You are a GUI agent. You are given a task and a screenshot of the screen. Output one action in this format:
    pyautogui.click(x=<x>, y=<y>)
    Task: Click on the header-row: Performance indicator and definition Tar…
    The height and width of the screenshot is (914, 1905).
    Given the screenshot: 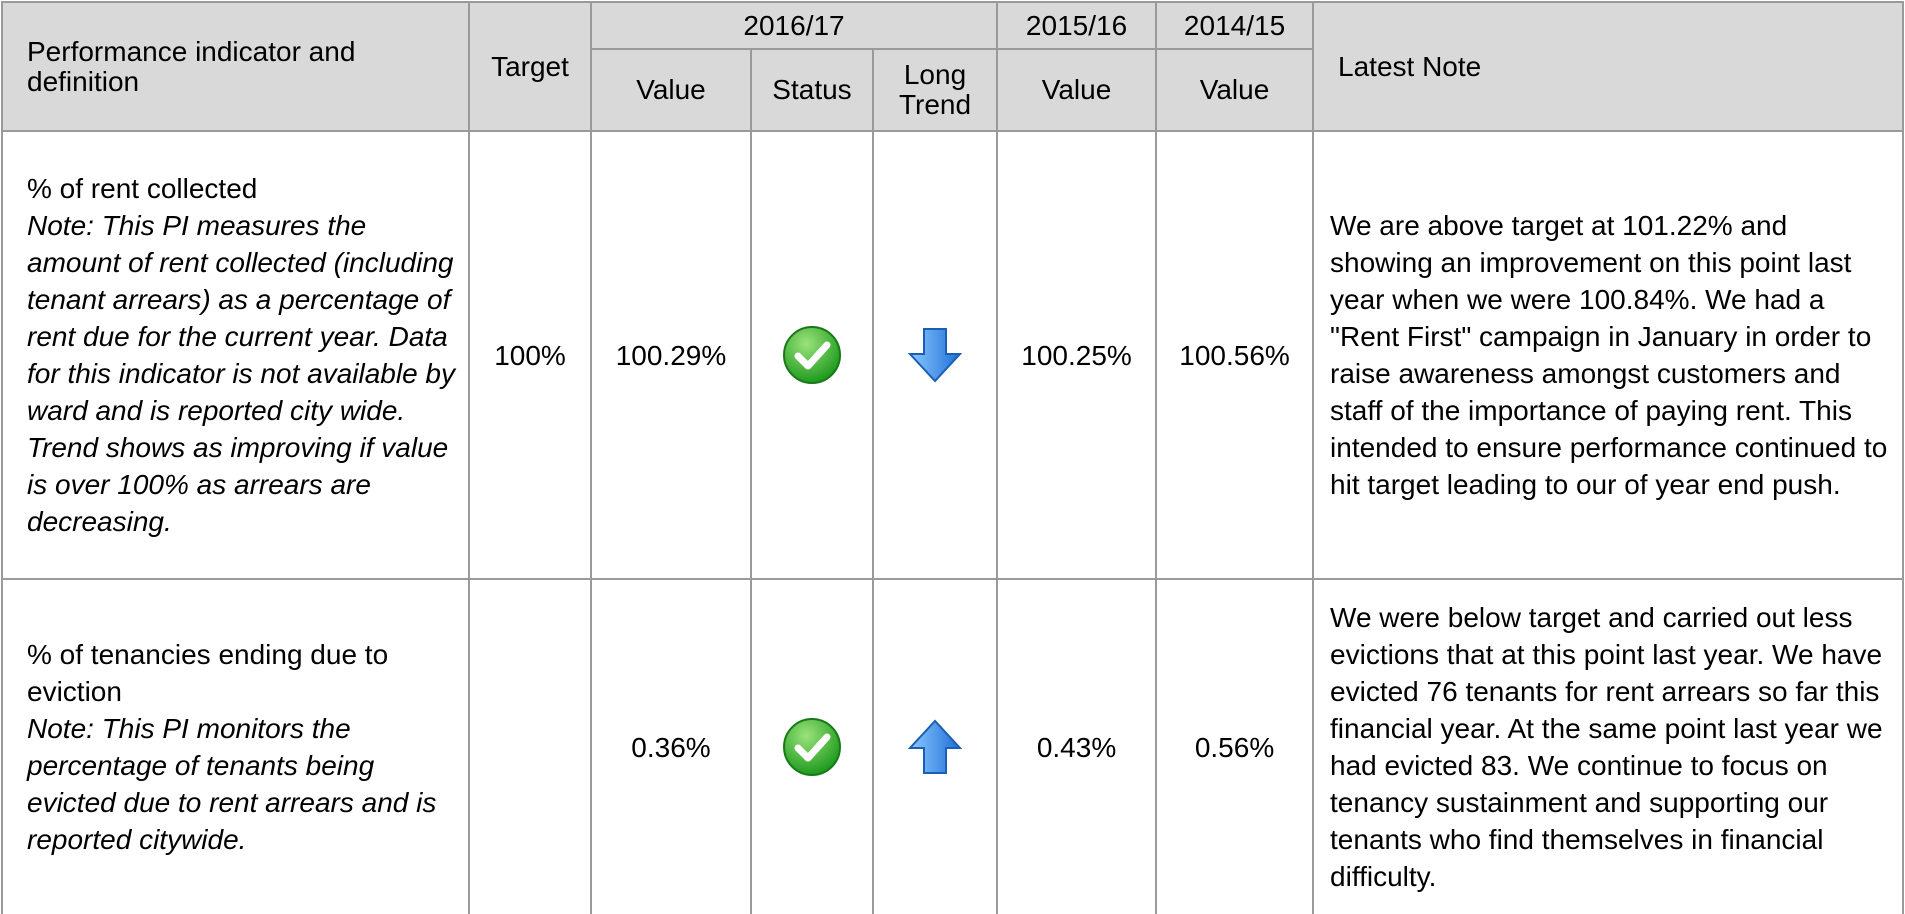 What is the action you would take?
    pyautogui.click(x=952, y=66)
    